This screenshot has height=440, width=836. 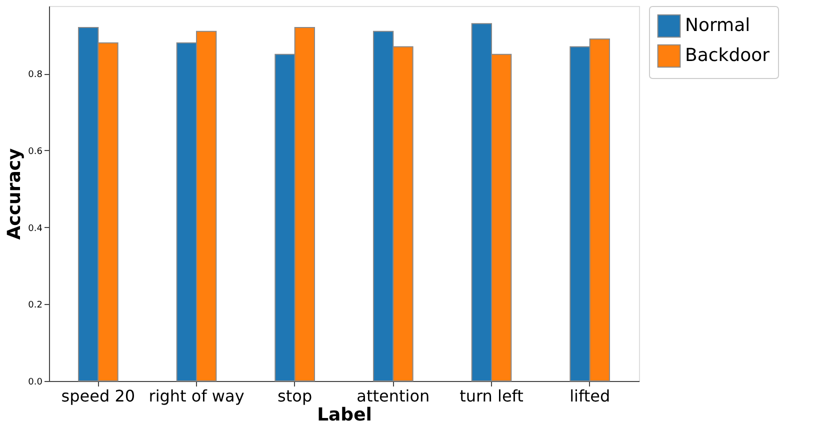 What do you see at coordinates (35, 75) in the screenshot?
I see `y-tick-label: 0.8` at bounding box center [35, 75].